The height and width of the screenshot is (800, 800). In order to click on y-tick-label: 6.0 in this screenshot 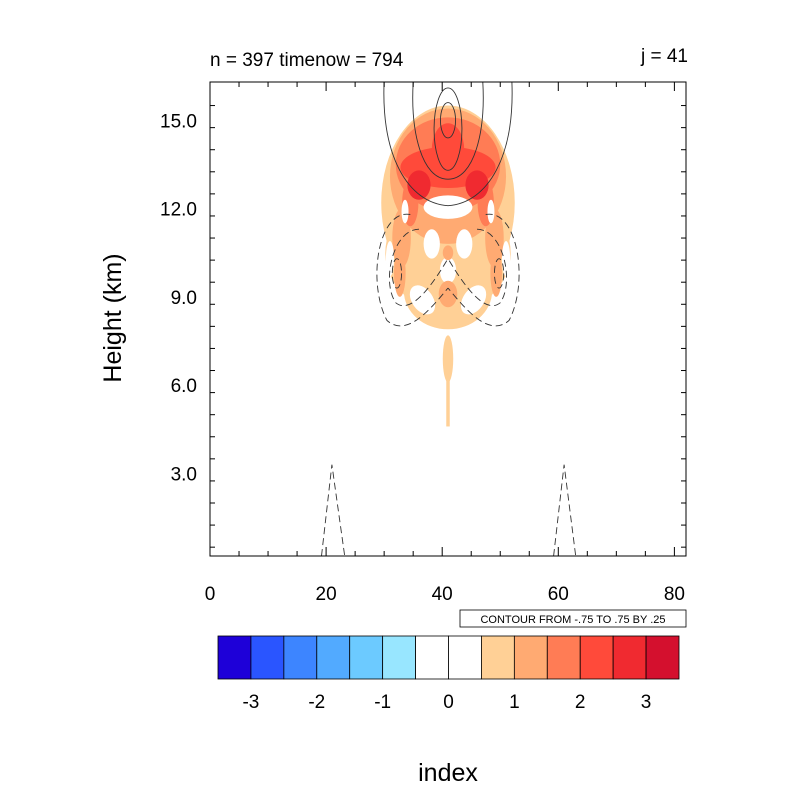, I will do `click(184, 386)`.